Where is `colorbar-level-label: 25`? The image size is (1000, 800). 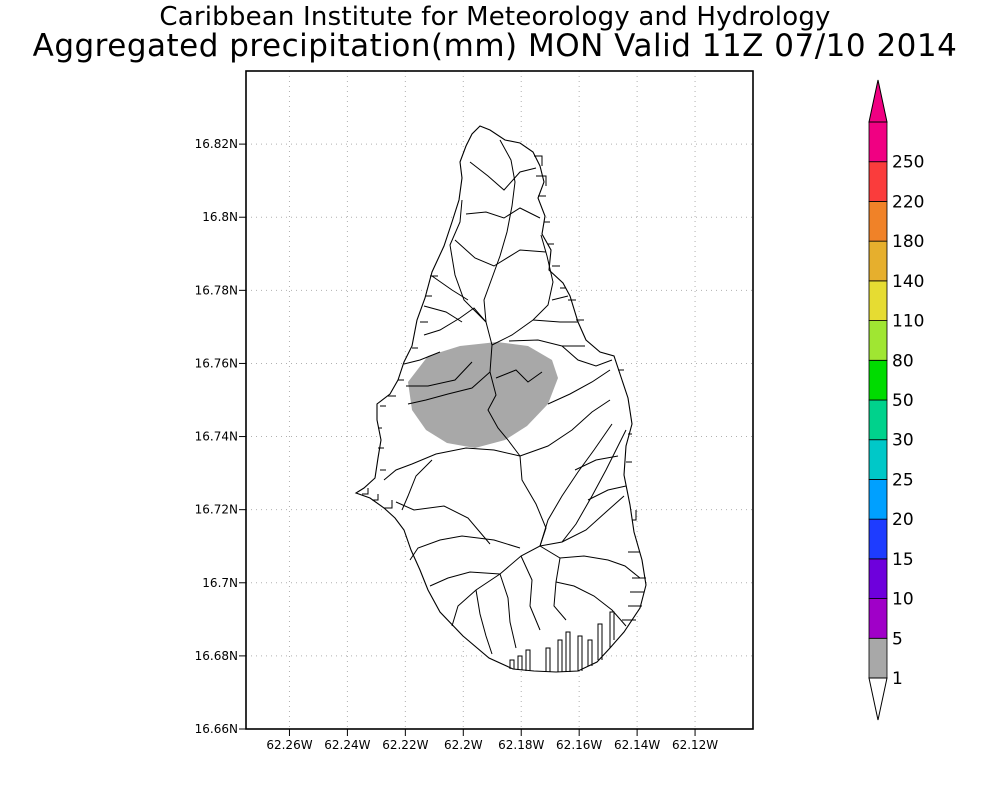
colorbar-level-label: 25 is located at coordinates (903, 480).